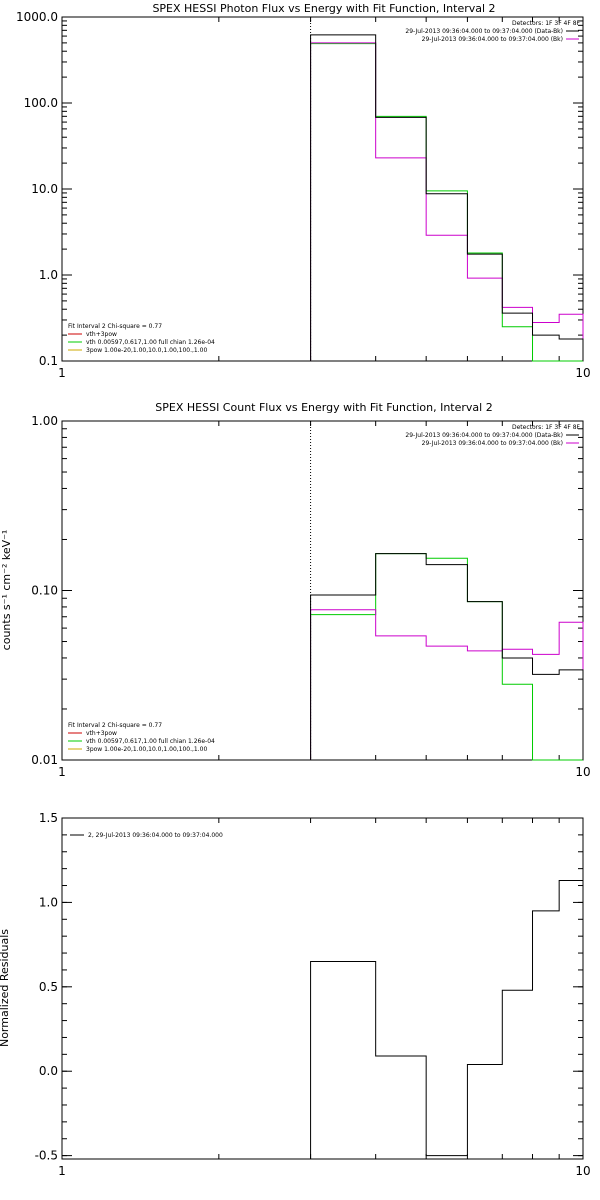 The image size is (600, 1200). Describe the element at coordinates (582, 1171) in the screenshot. I see `residuals-xtick-label: 10` at that location.